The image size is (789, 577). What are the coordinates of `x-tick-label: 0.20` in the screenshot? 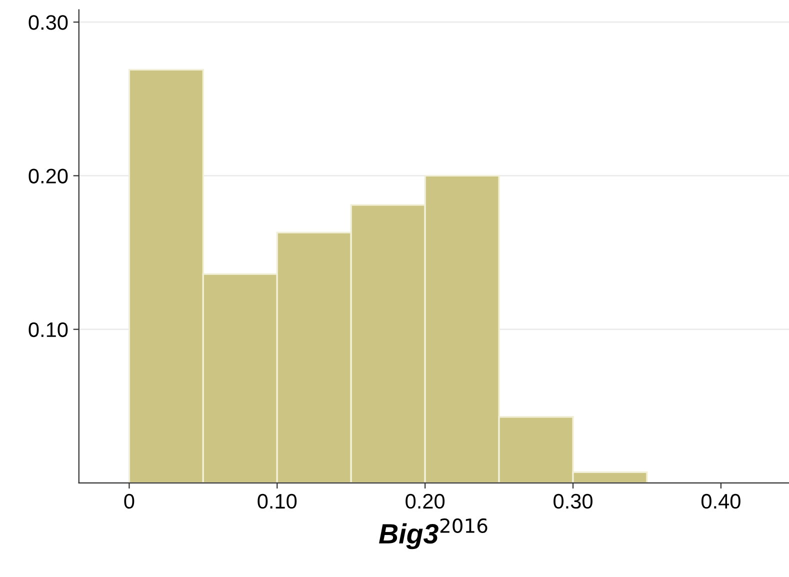 It's located at (425, 501).